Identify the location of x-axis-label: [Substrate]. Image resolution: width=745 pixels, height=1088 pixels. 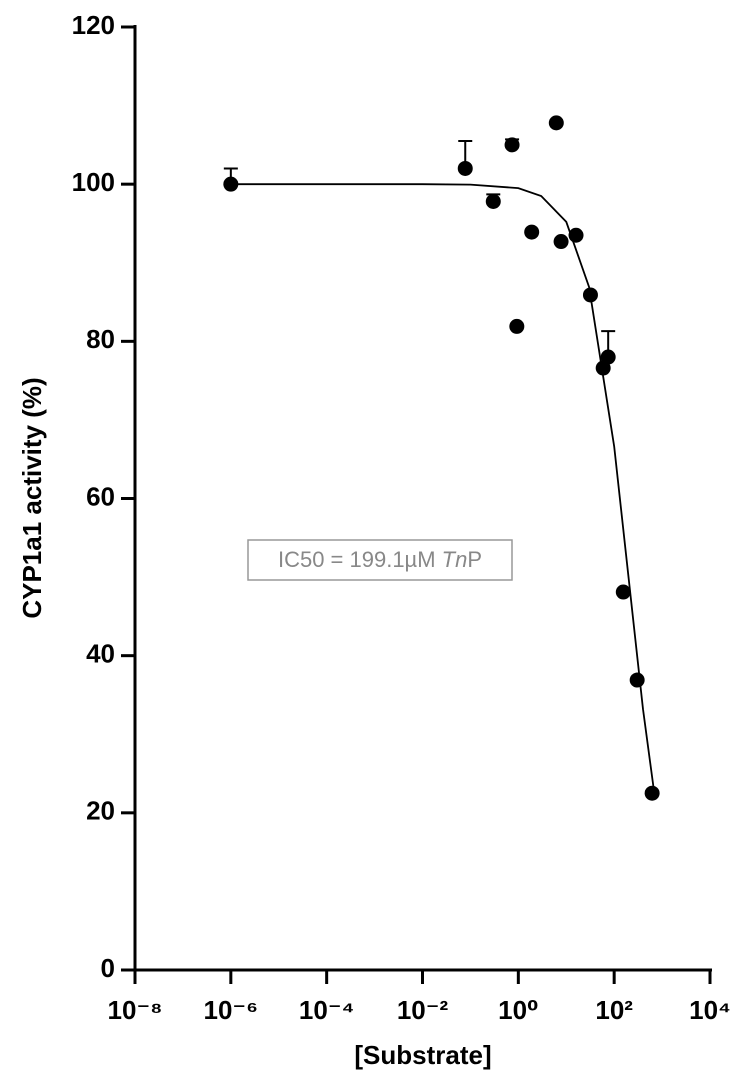
(422, 1055).